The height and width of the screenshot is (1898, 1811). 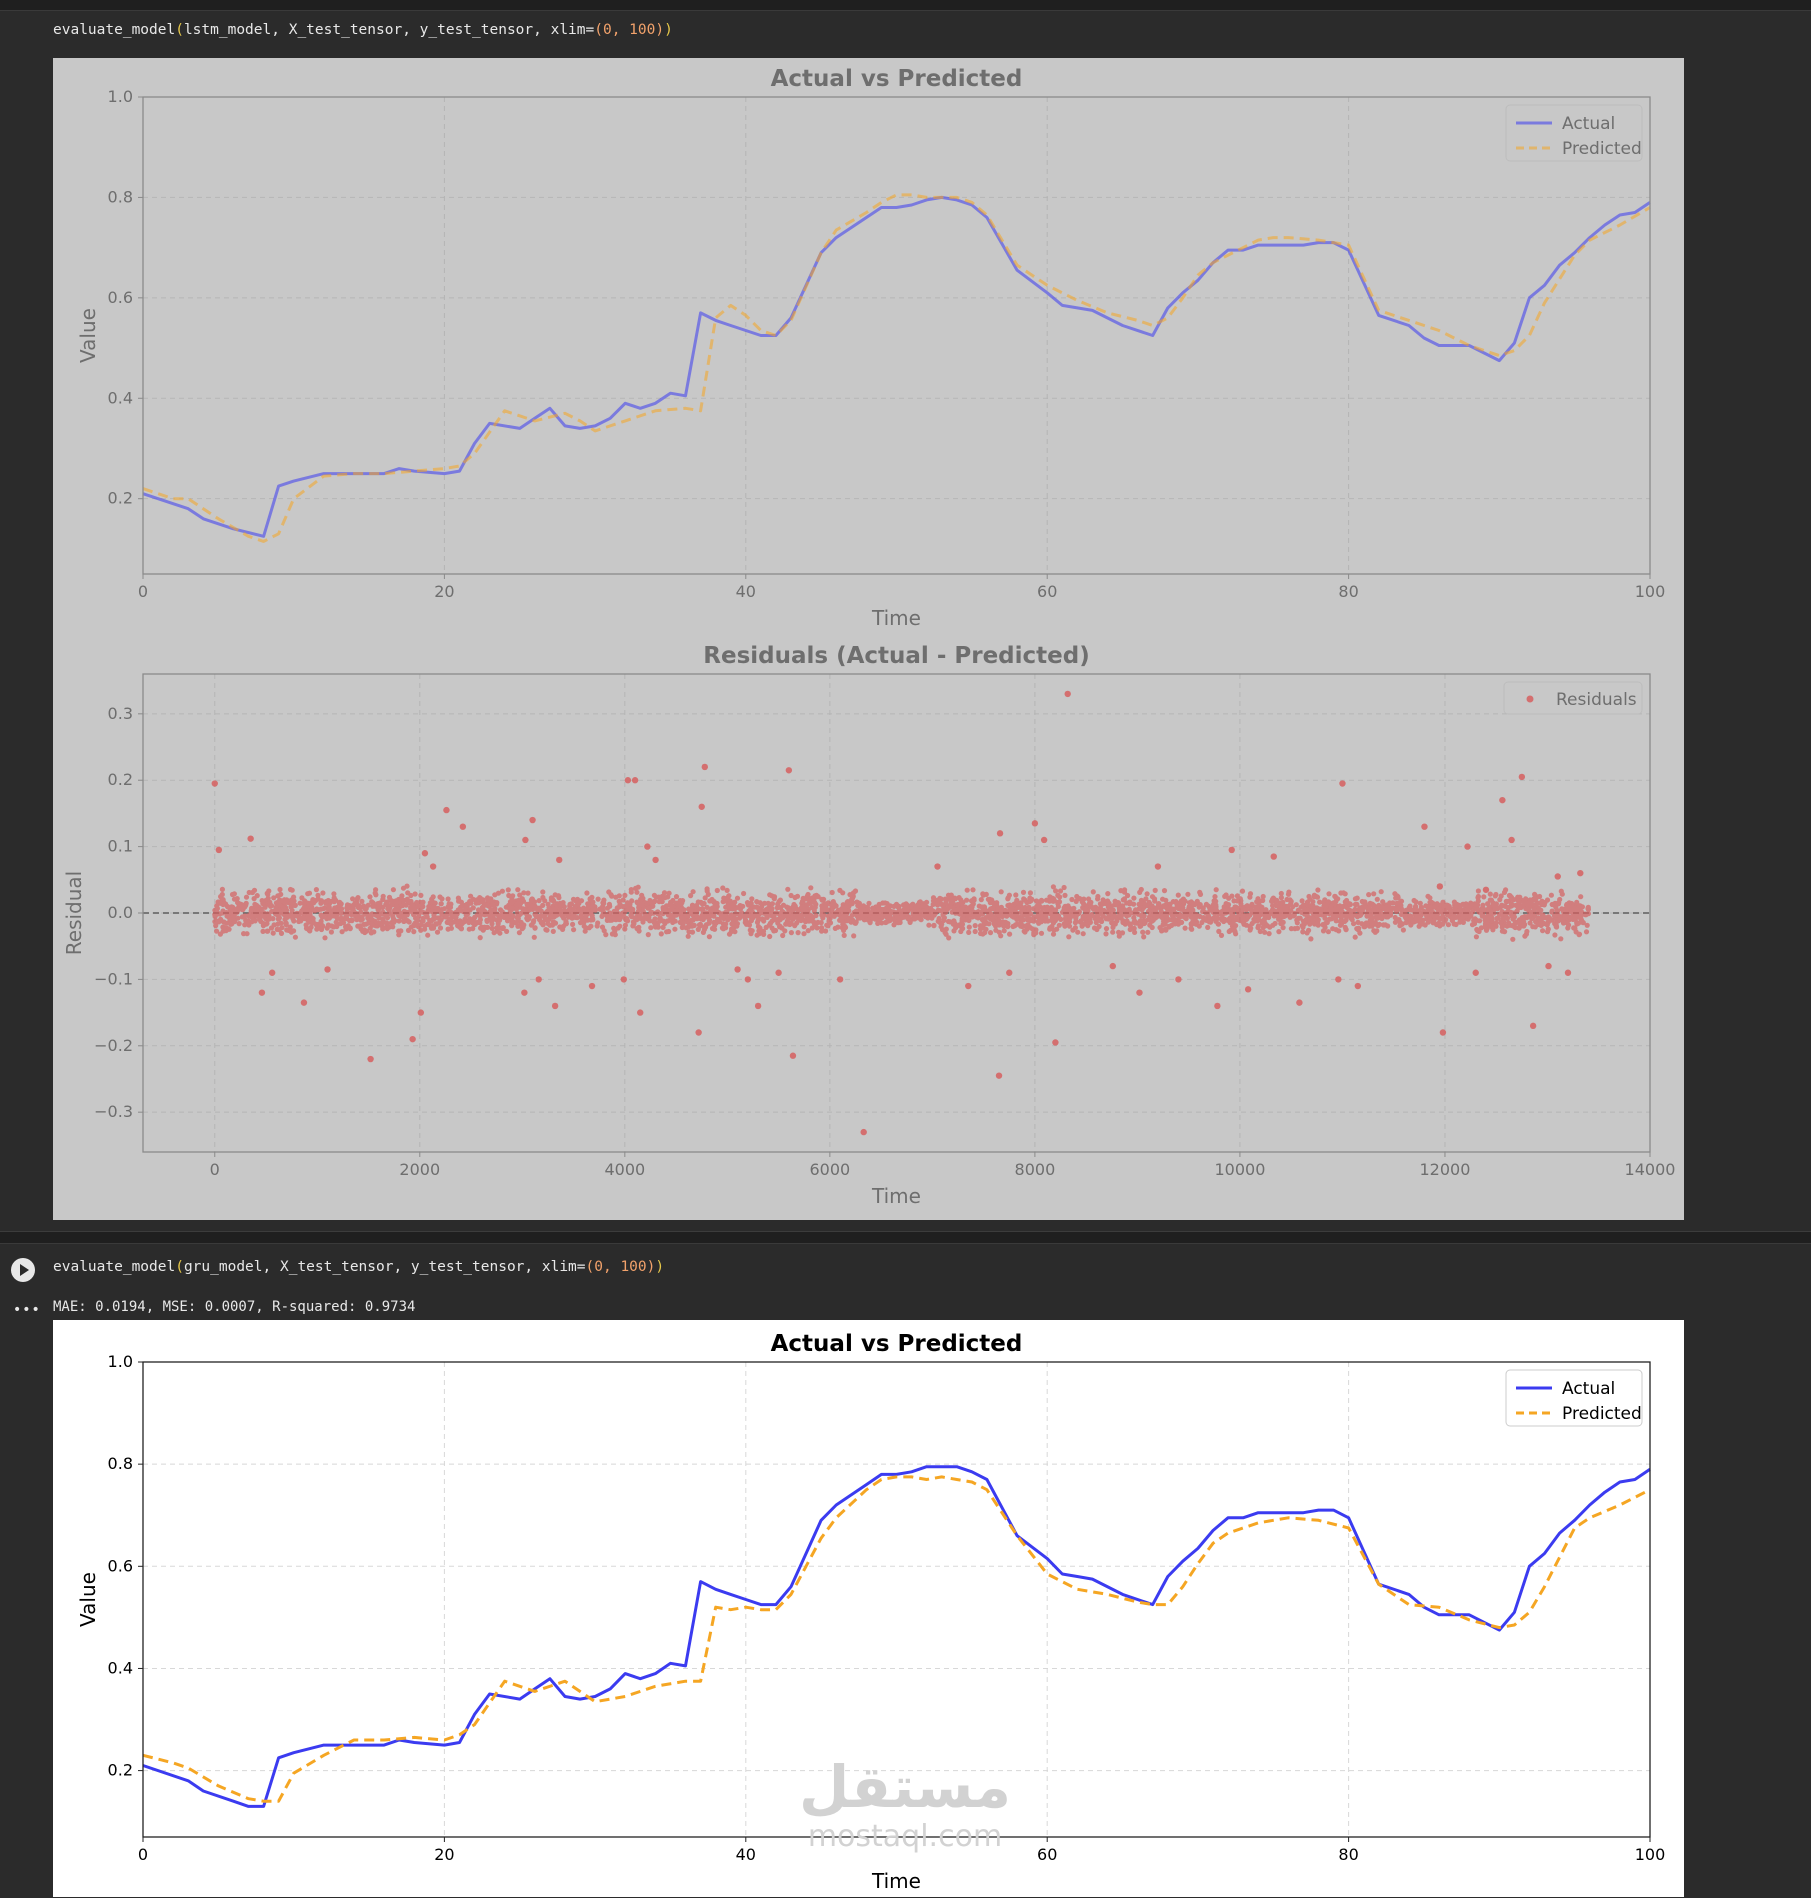 I want to click on x-tick-label: 0, so click(x=215, y=1169).